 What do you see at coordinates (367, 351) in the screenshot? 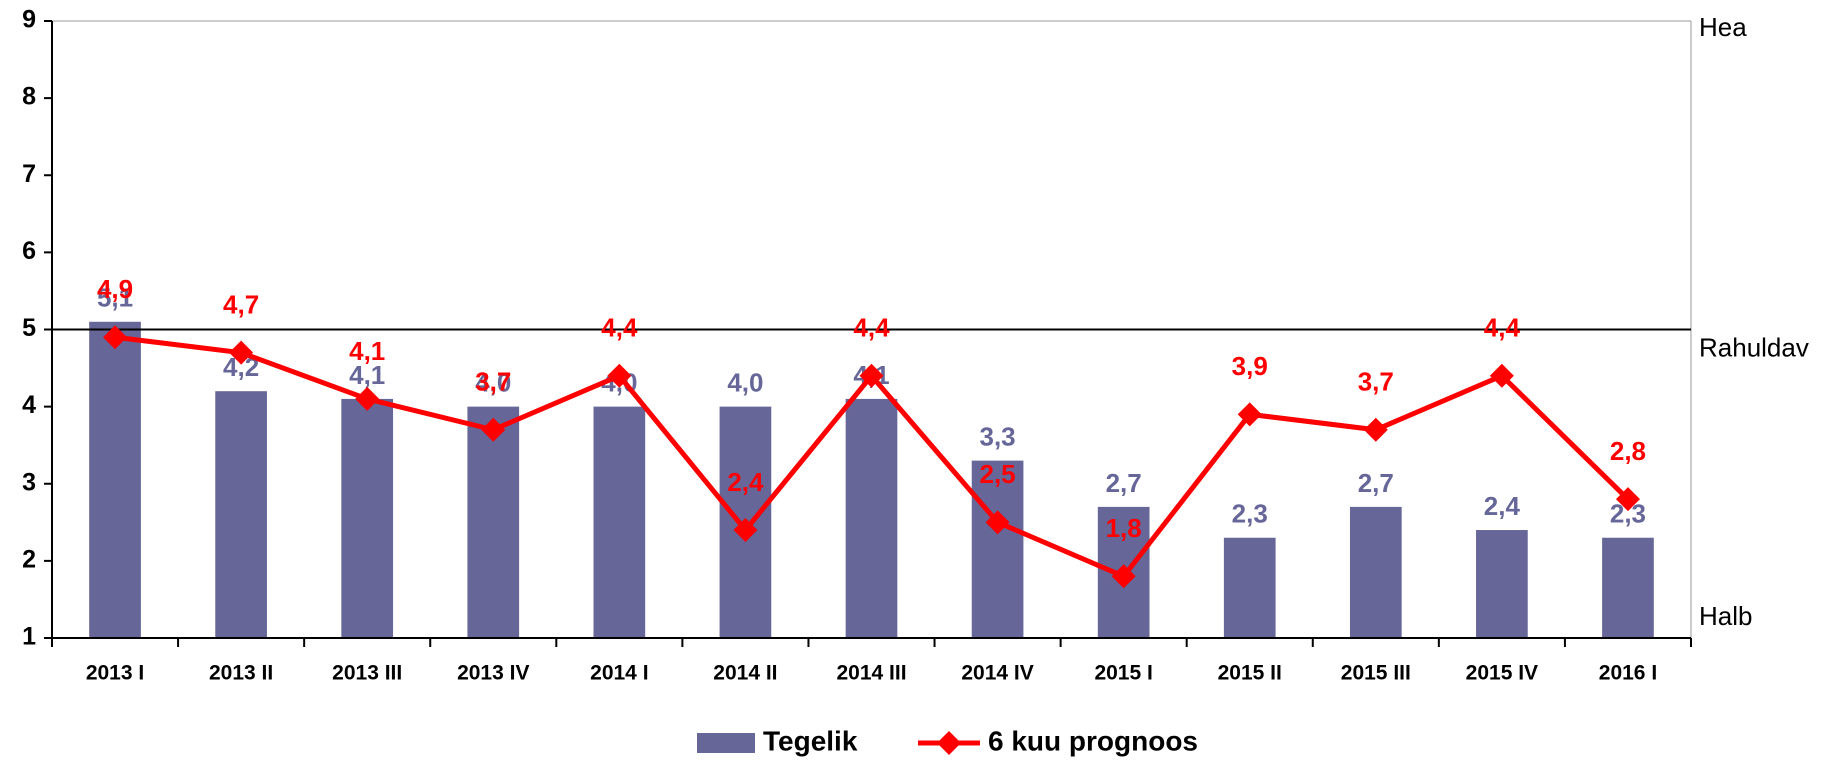
I see `line-value-label: 4,1` at bounding box center [367, 351].